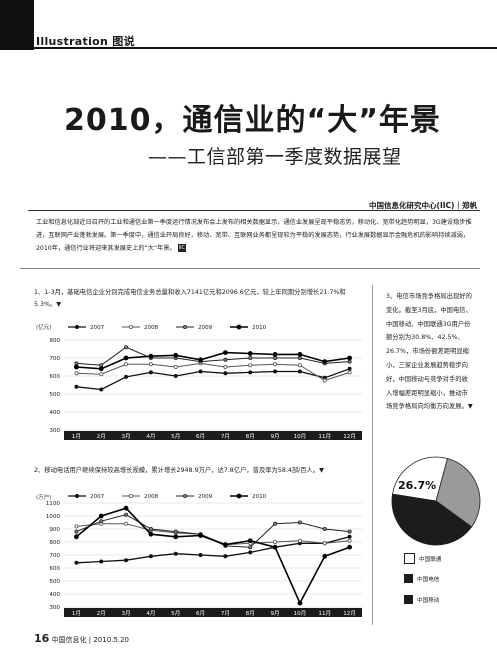 The width and height of the screenshot is (497, 659). Describe the element at coordinates (417, 485) in the screenshot. I see `pie-data-label: 26.7%` at that location.